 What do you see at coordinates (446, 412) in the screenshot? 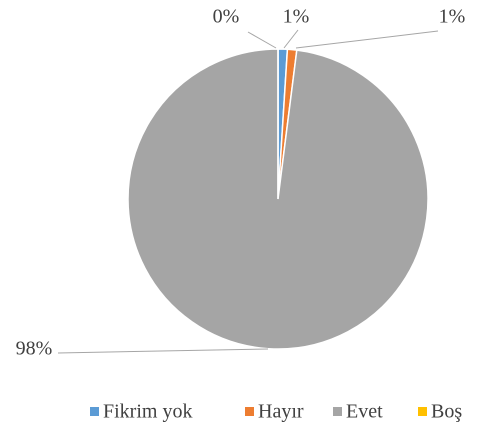
I see `legend-label: Boş` at bounding box center [446, 412].